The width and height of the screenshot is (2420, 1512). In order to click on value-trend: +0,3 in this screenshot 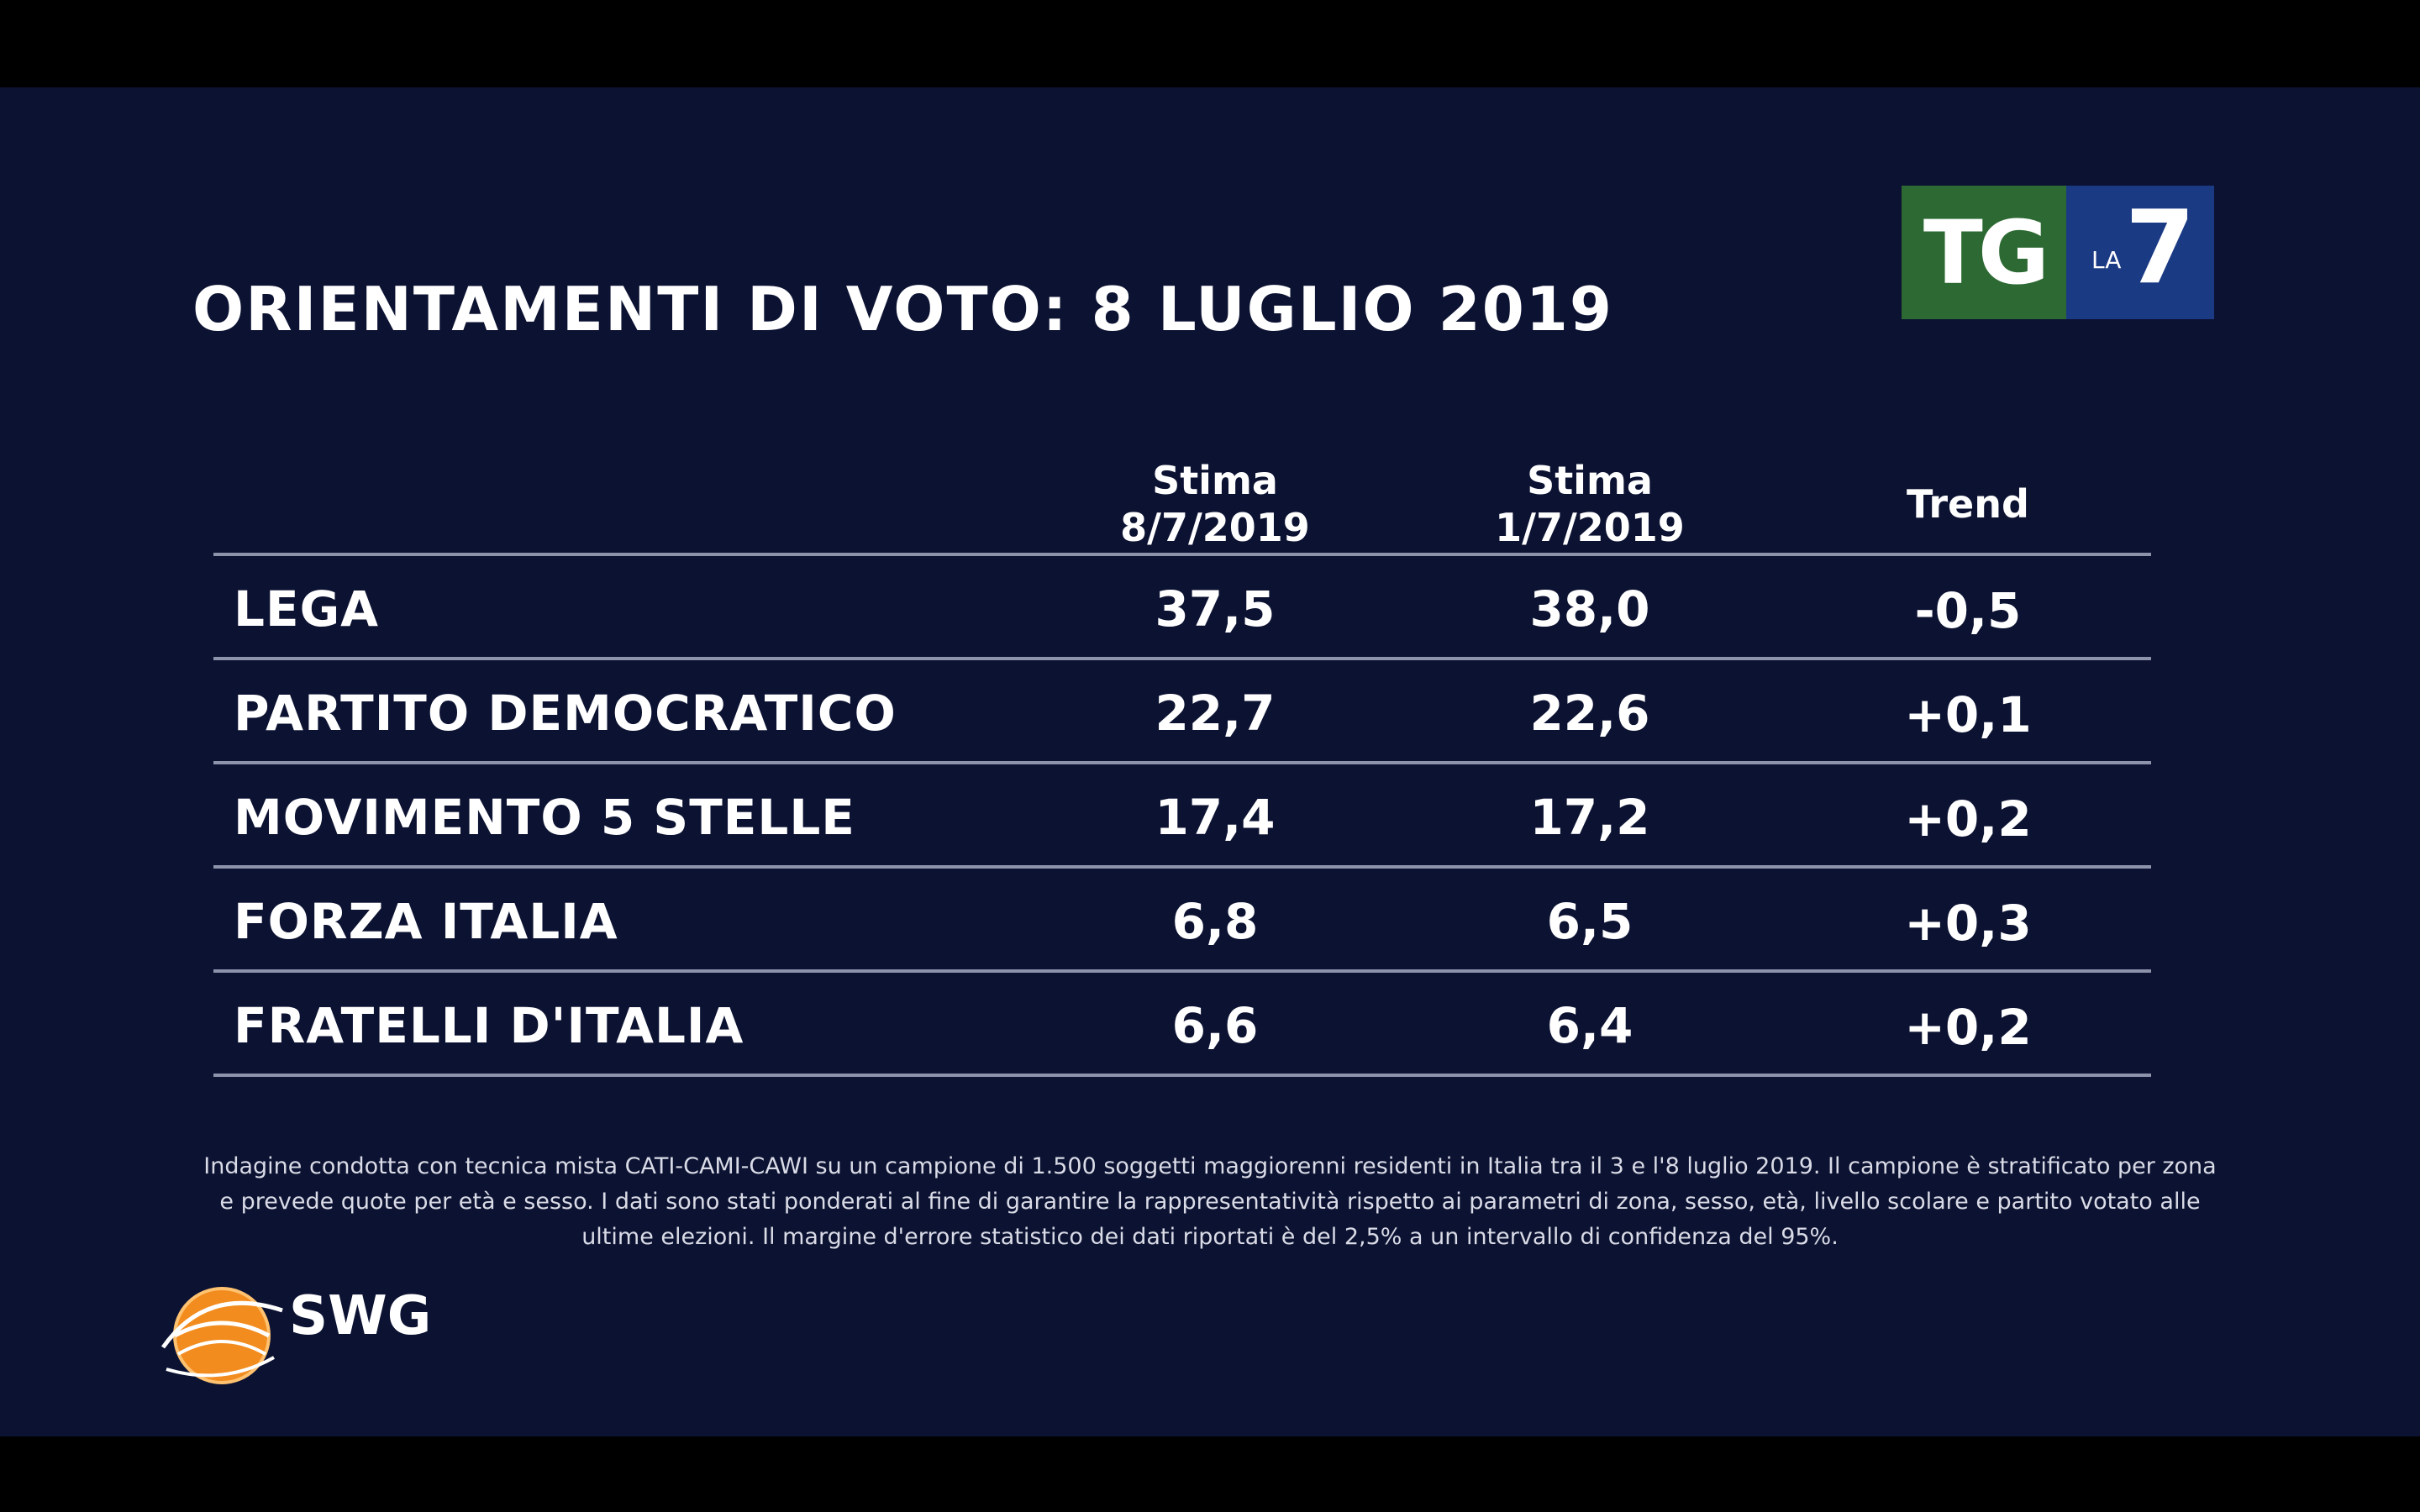, I will do `click(1968, 923)`.